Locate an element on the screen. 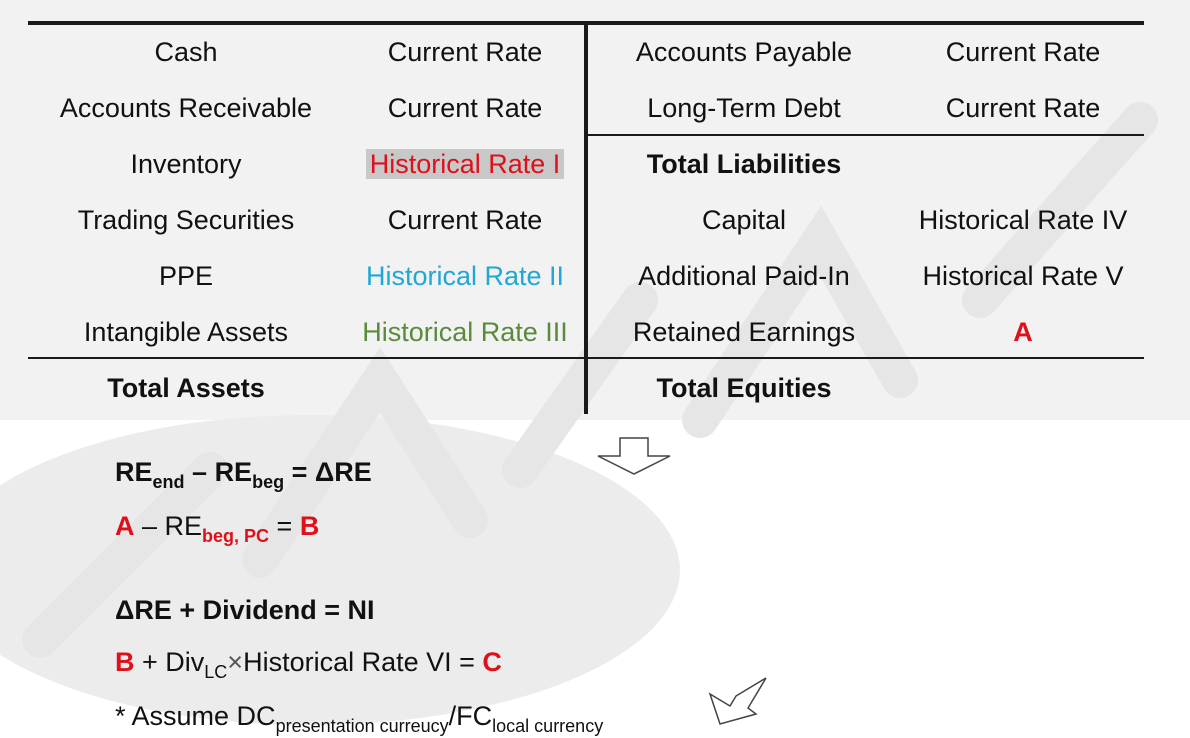 Image resolution: width=1190 pixels, height=738 pixels. formula-net-income: ΔRE + Dividend = NI is located at coordinates (245, 610).